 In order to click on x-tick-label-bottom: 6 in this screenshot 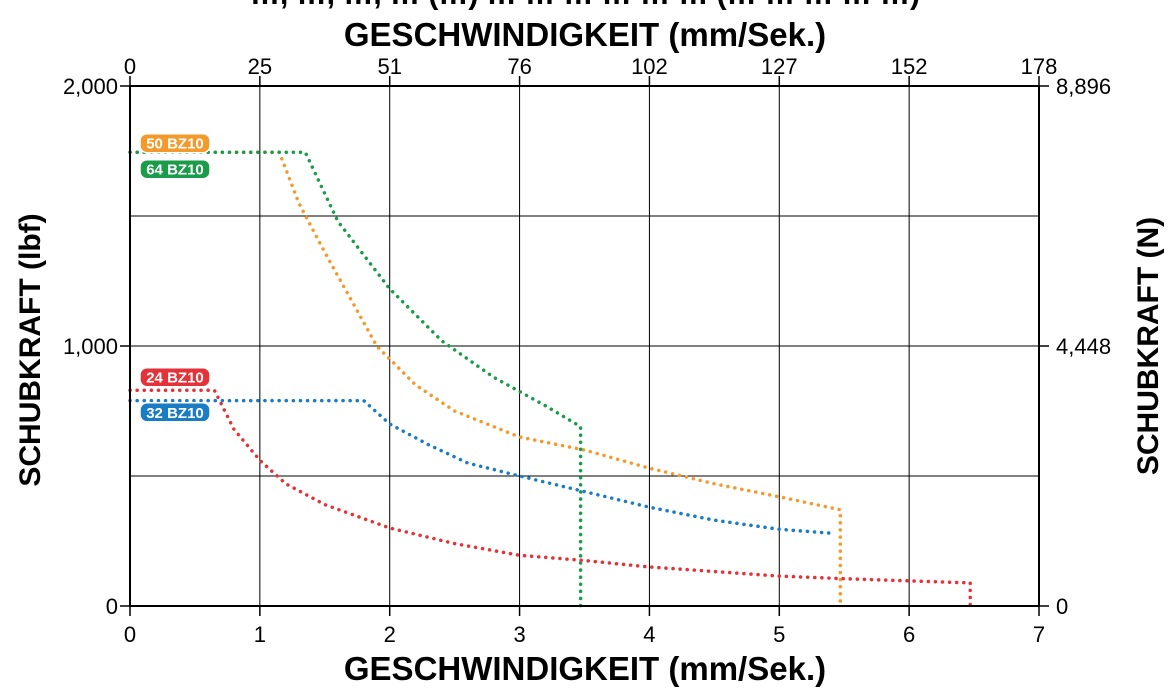, I will do `click(909, 634)`.